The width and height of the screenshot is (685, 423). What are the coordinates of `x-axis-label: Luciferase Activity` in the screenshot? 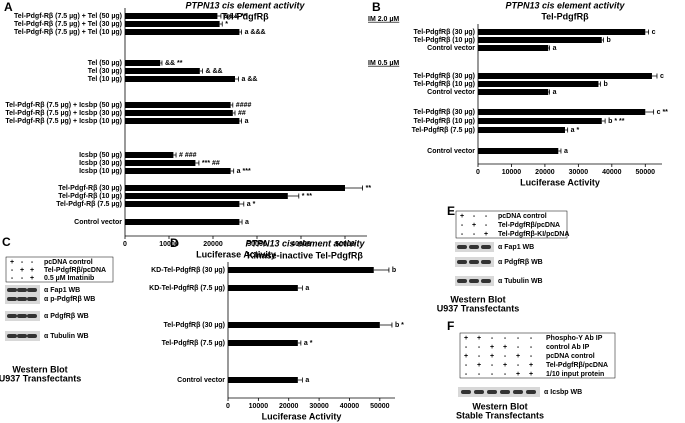 It's located at (236, 254).